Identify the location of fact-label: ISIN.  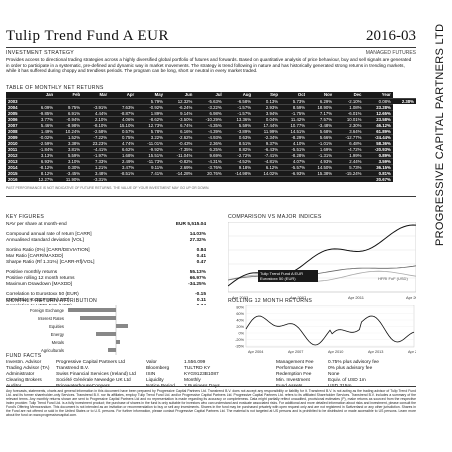
(151, 374).